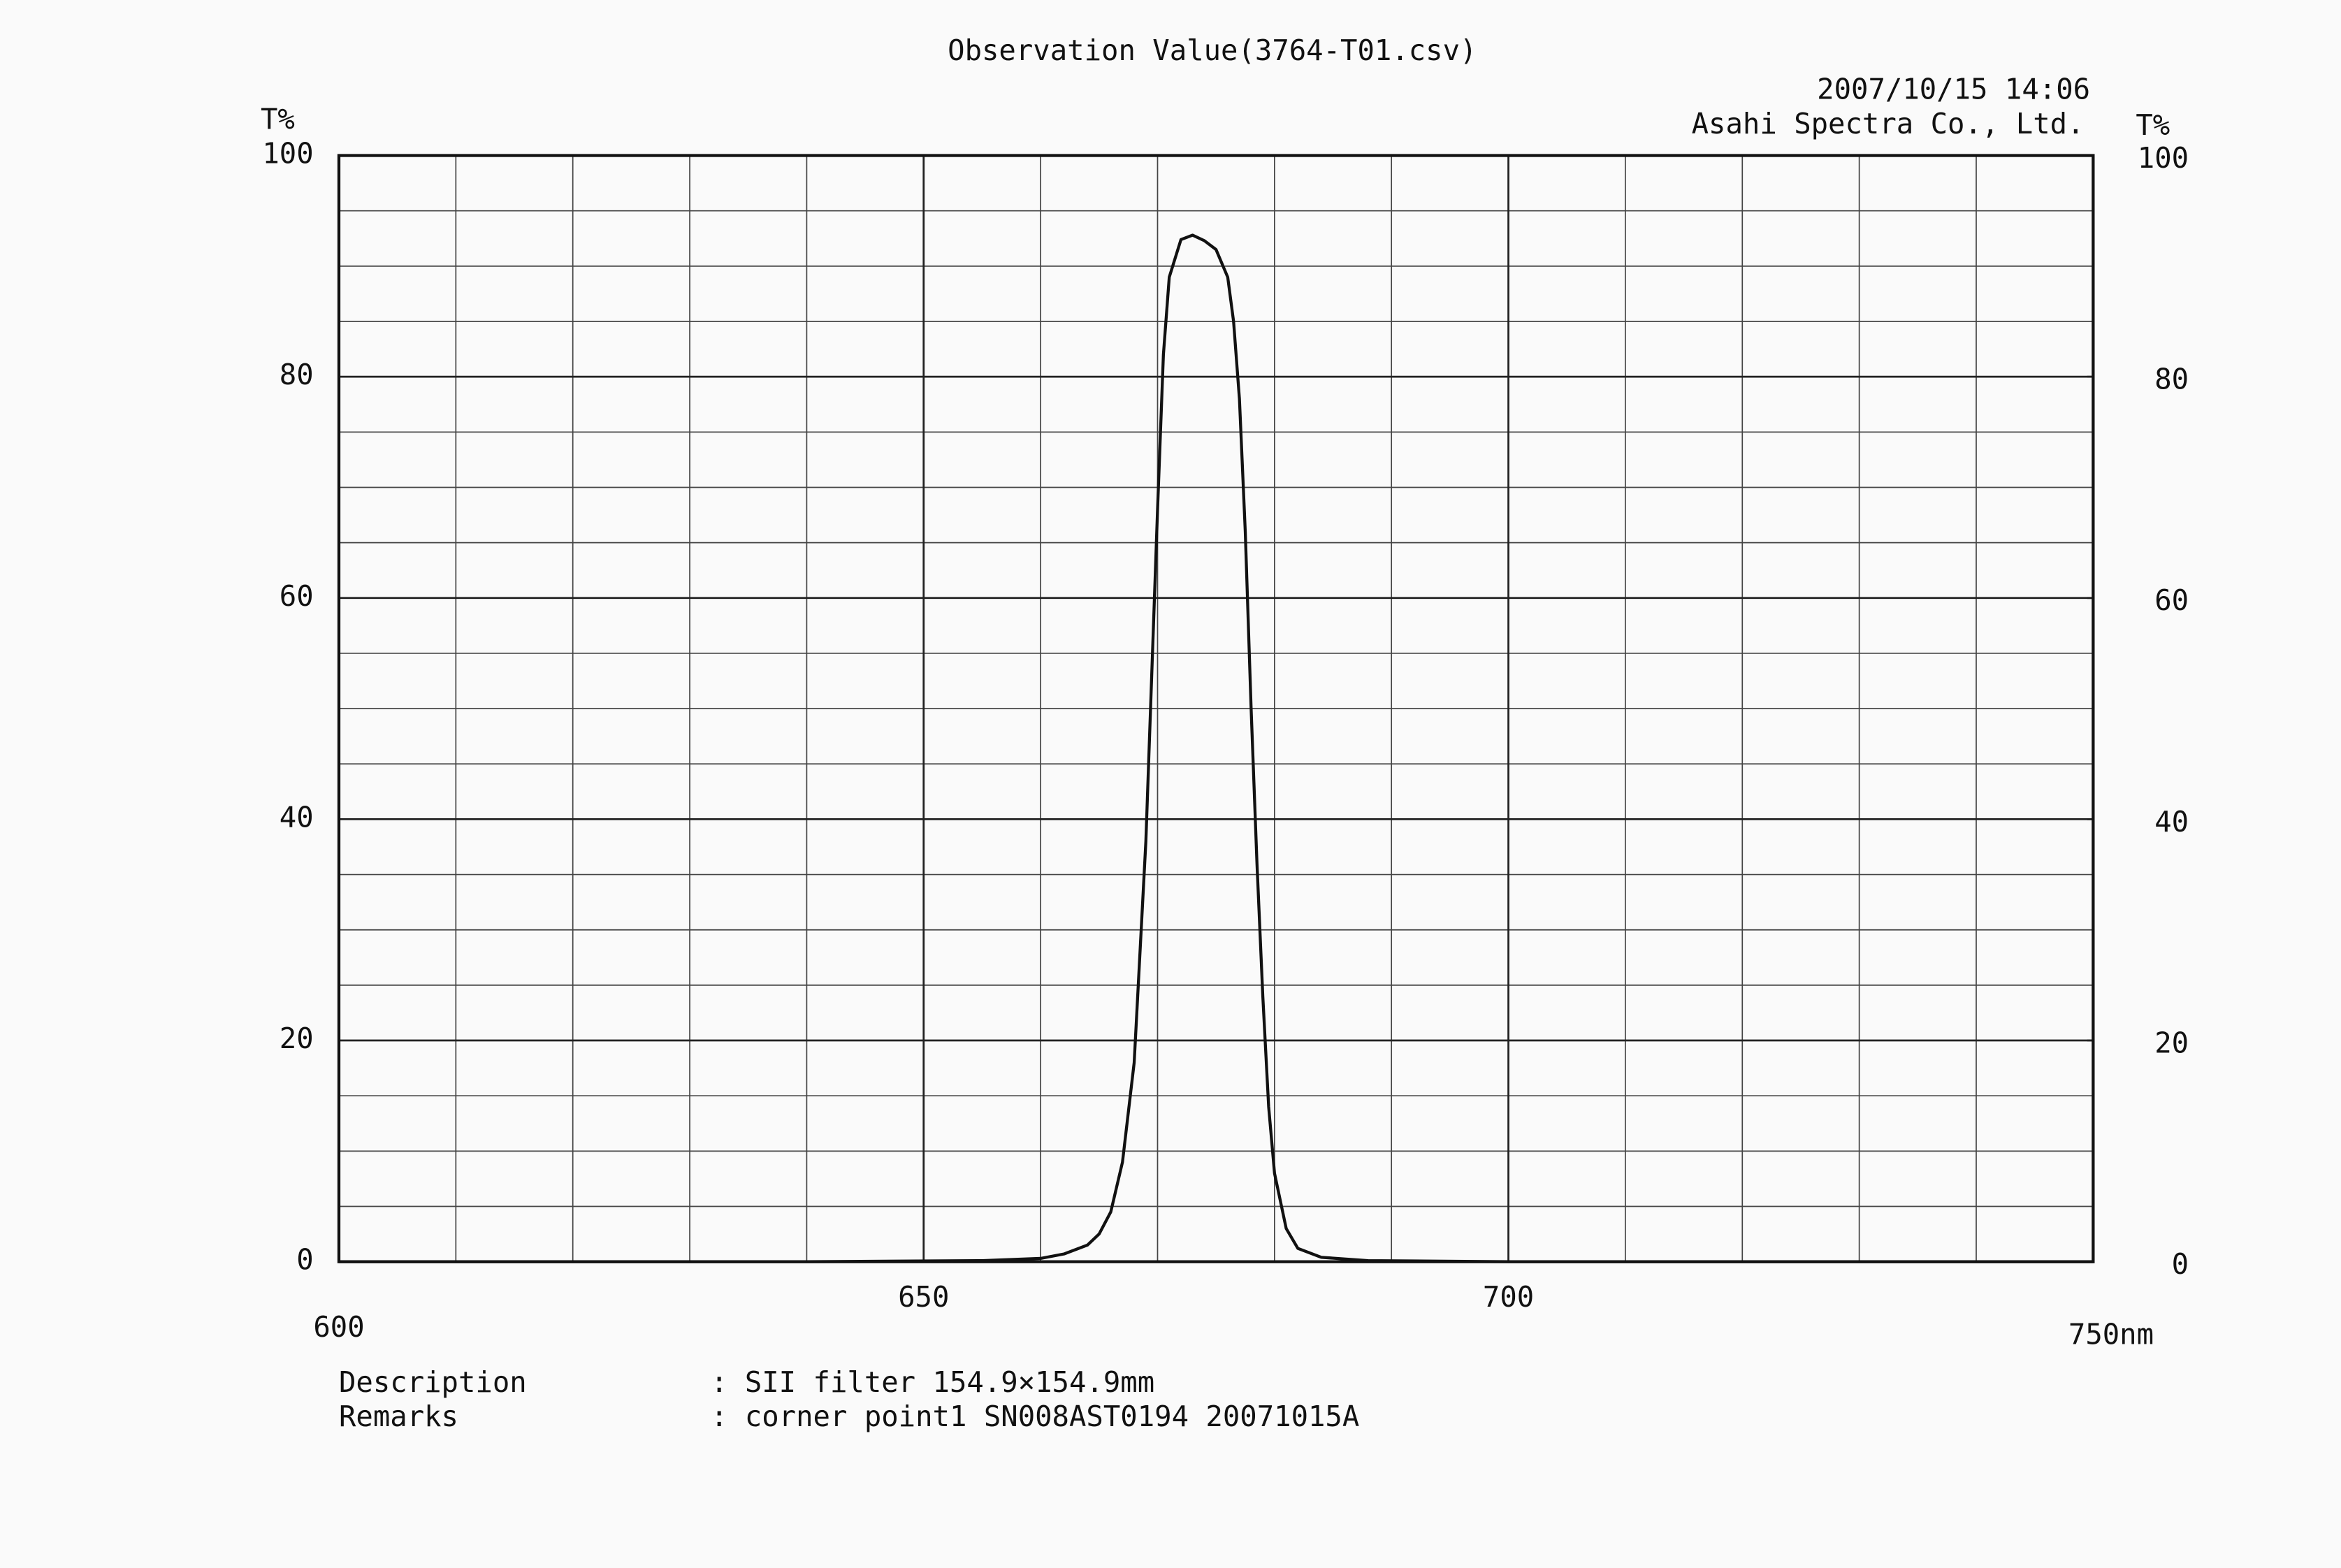  I want to click on datetime: 2007/10/15 14:06, so click(1953, 89).